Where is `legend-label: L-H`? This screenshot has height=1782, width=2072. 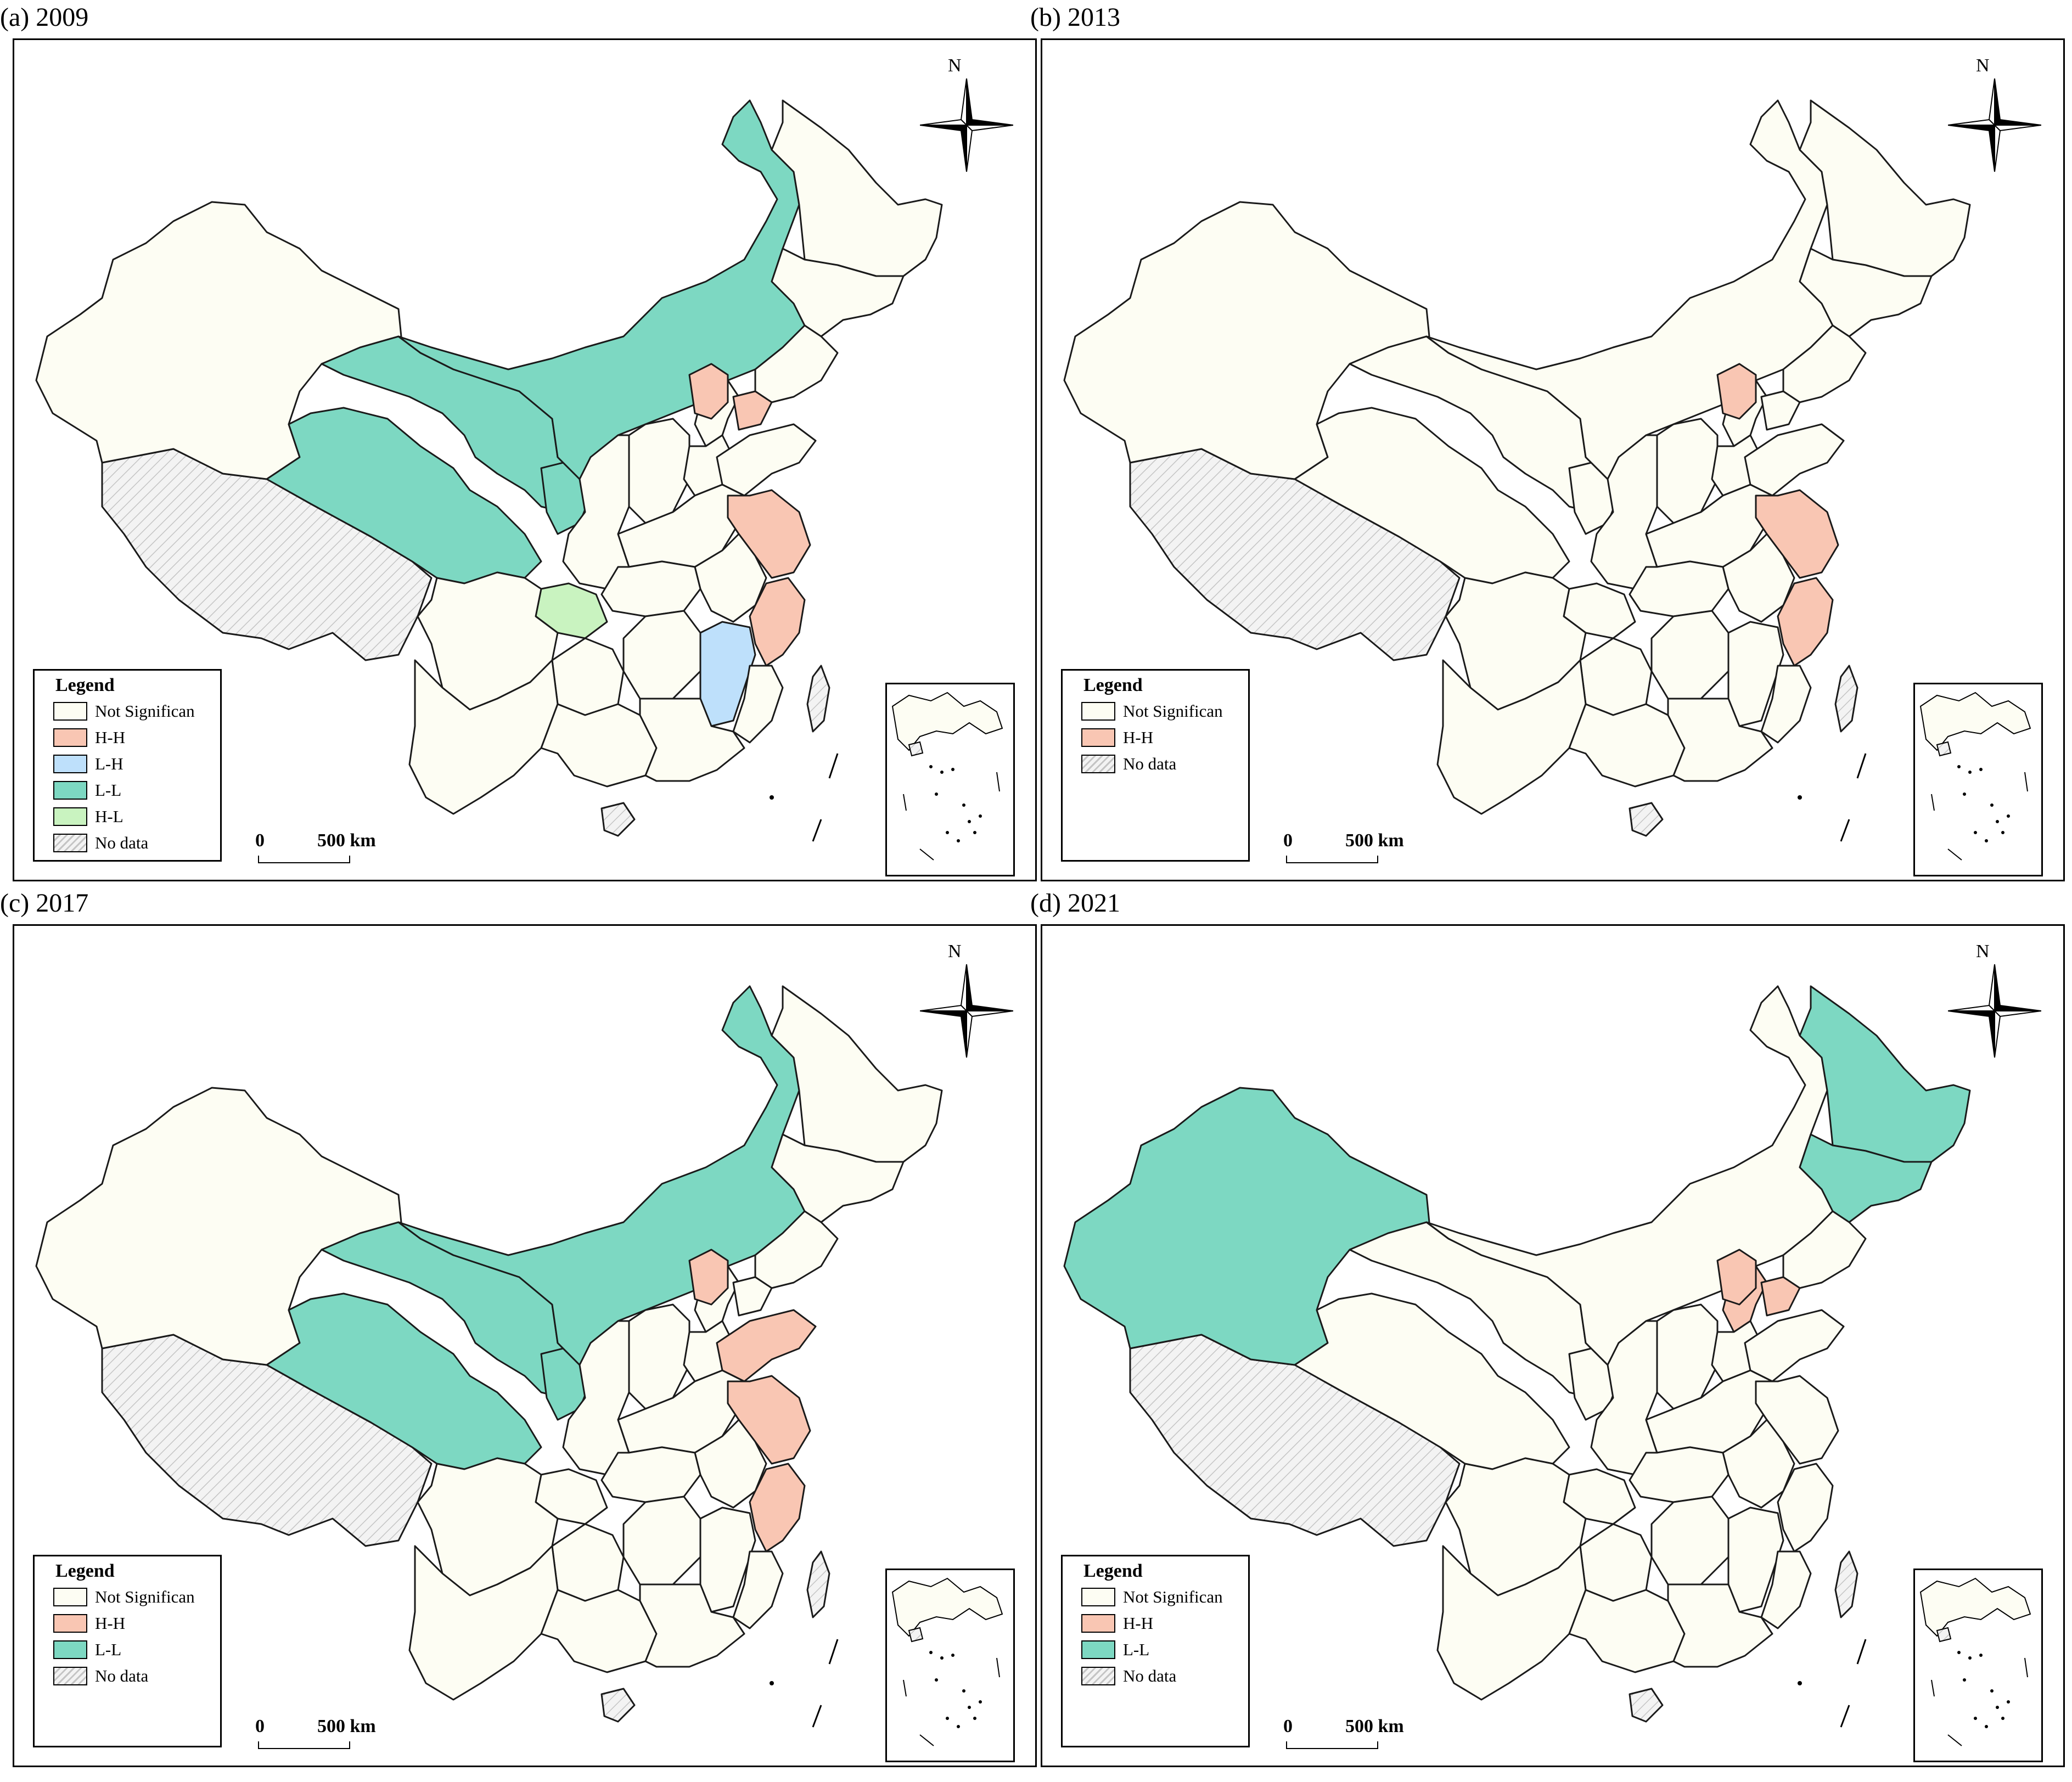 legend-label: L-H is located at coordinates (109, 763).